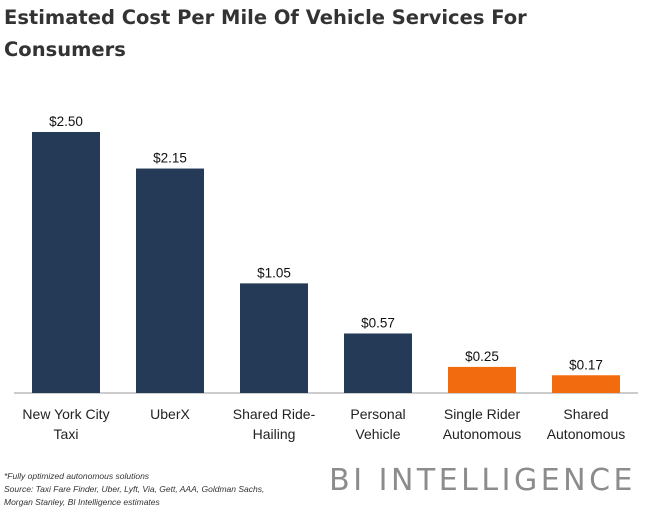  Describe the element at coordinates (274, 272) in the screenshot. I see `bar-value-label: $1.05` at that location.